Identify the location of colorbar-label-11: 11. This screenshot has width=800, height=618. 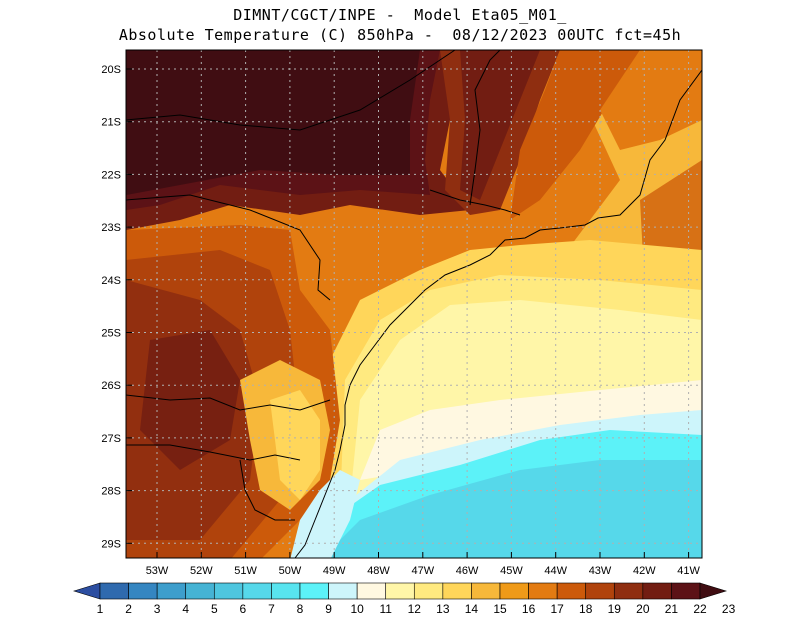
(385, 609).